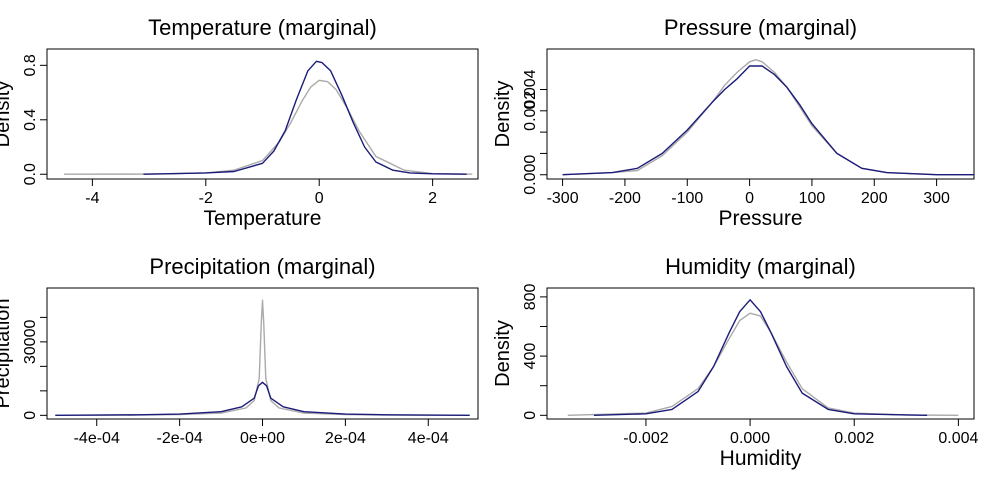 This screenshot has height=485, width=1000. Describe the element at coordinates (30, 65) in the screenshot. I see `temperature-y-tick-label: 0.8` at that location.